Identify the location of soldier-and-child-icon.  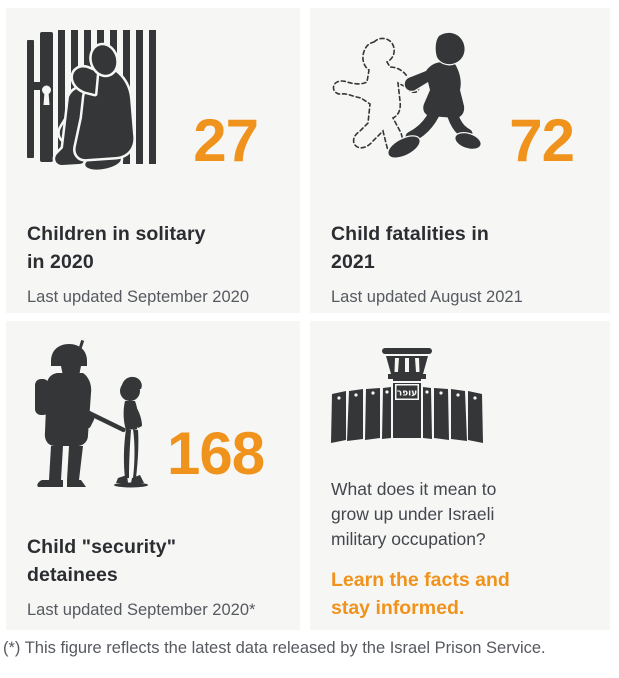
(91, 413).